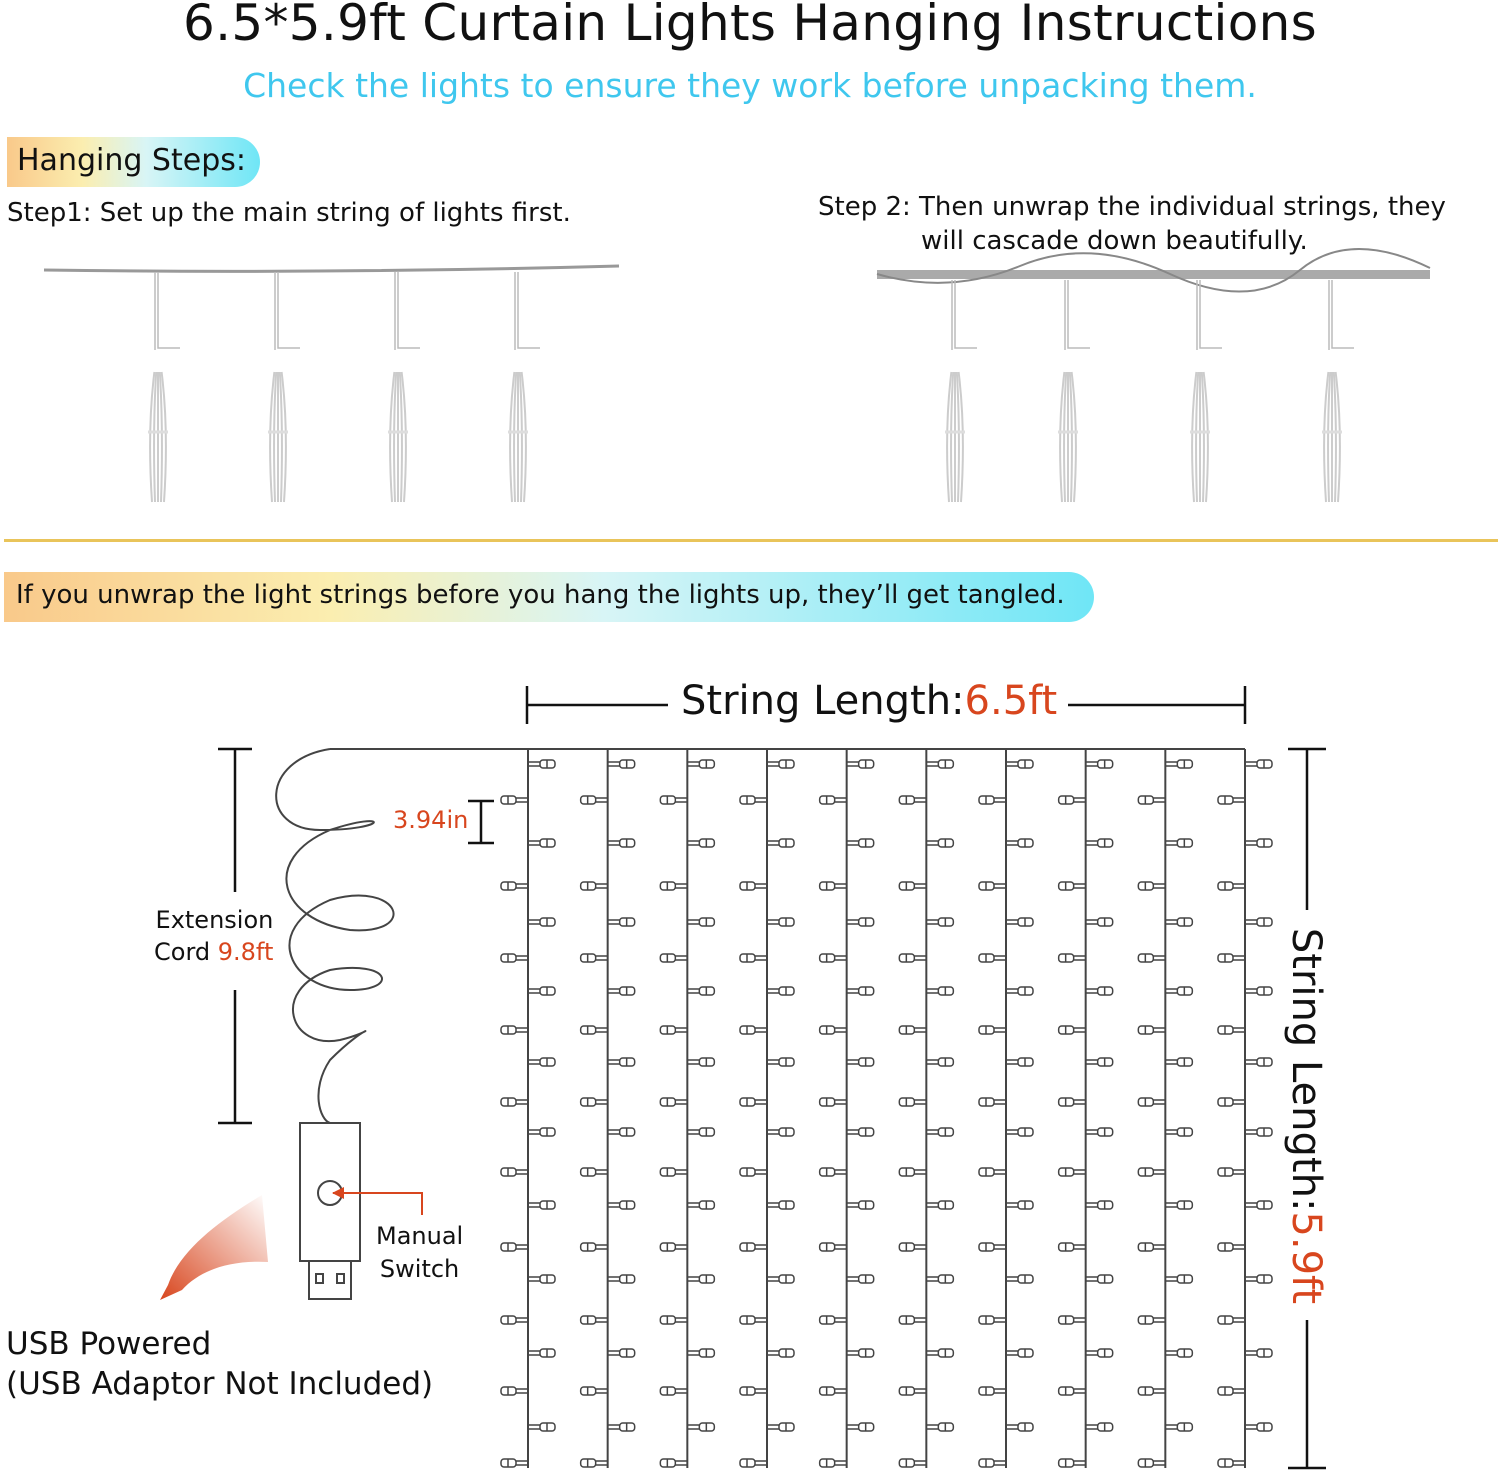  I want to click on height-dimension, so click(1307, 1108).